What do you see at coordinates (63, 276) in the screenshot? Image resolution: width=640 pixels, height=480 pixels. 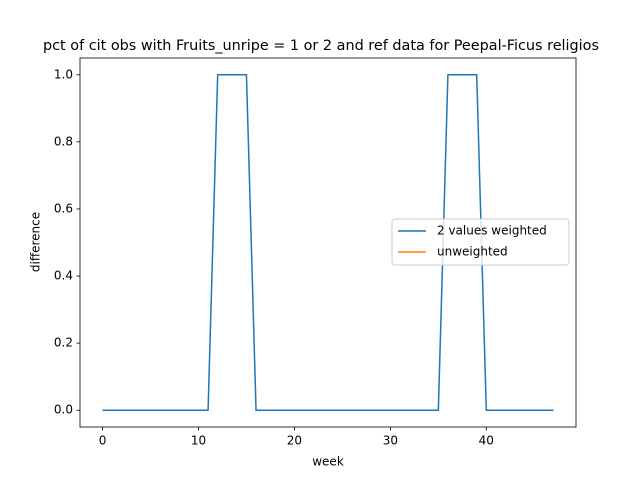 I see `y-tick-label: 0.4` at bounding box center [63, 276].